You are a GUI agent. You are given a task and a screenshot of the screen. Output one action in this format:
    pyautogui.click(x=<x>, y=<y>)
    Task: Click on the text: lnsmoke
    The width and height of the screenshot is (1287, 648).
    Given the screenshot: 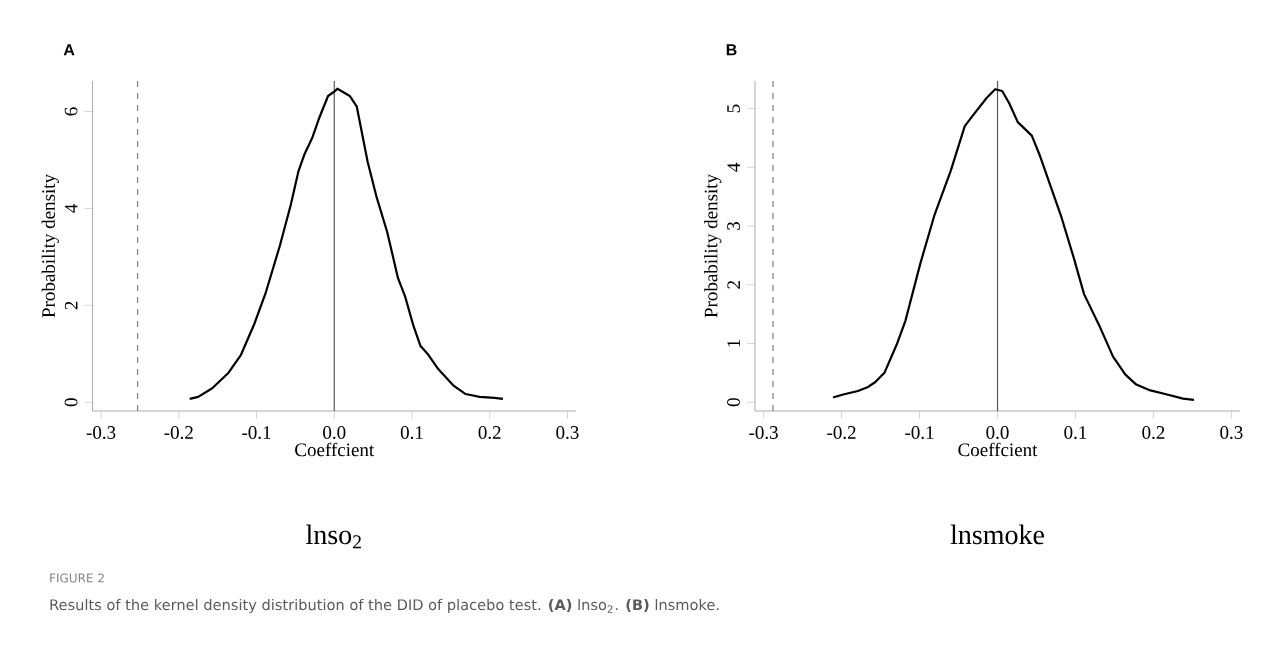 What is the action you would take?
    pyautogui.click(x=997, y=534)
    